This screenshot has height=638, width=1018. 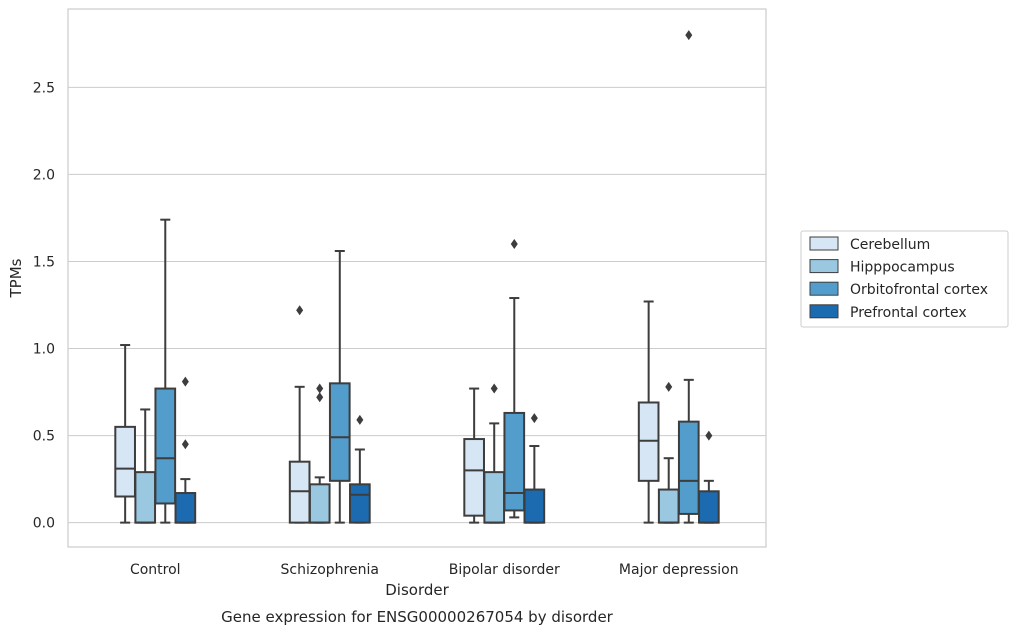 I want to click on series-hipppocampus, so click(x=407, y=452).